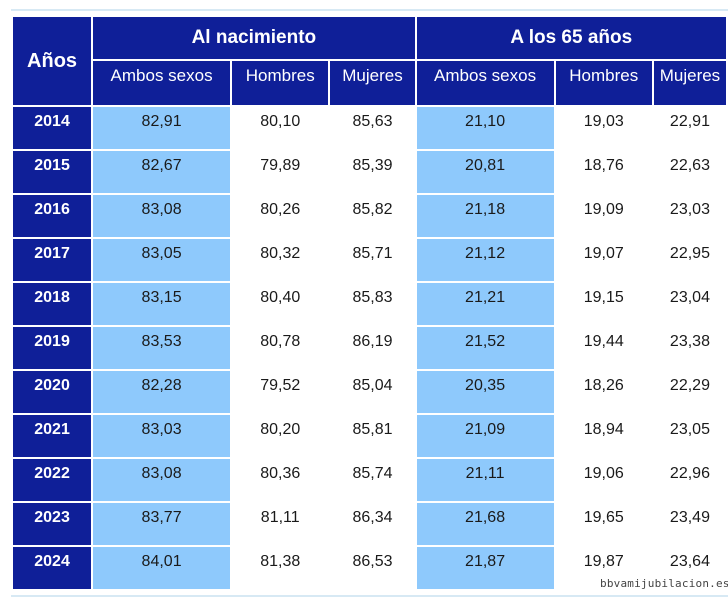  Describe the element at coordinates (485, 128) in the screenshot. I see `age65-both-cell: 21,10` at that location.